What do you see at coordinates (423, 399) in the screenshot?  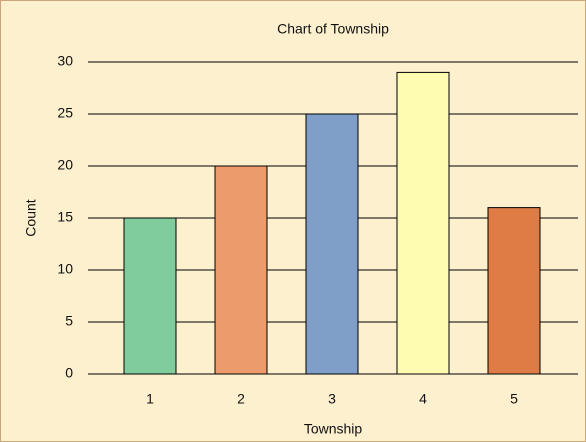 I see `x-tick-label: 4` at bounding box center [423, 399].